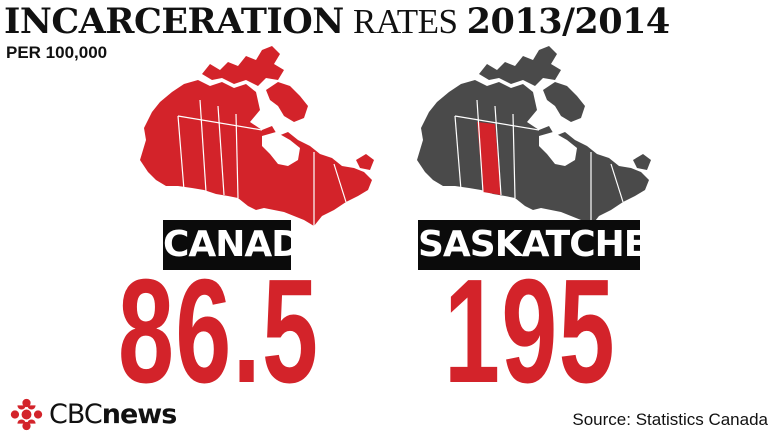 Image resolution: width=780 pixels, height=439 pixels. Describe the element at coordinates (530, 331) in the screenshot. I see `rate-value-saskatchewan: 195` at that location.